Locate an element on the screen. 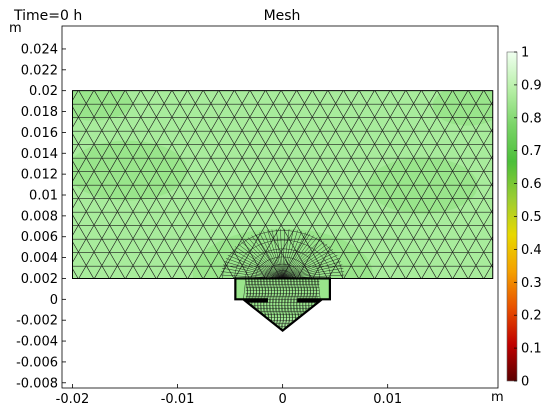 Image resolution: width=550 pixels, height=413 pixels. colorbar-tick-label: 0 is located at coordinates (525, 382).